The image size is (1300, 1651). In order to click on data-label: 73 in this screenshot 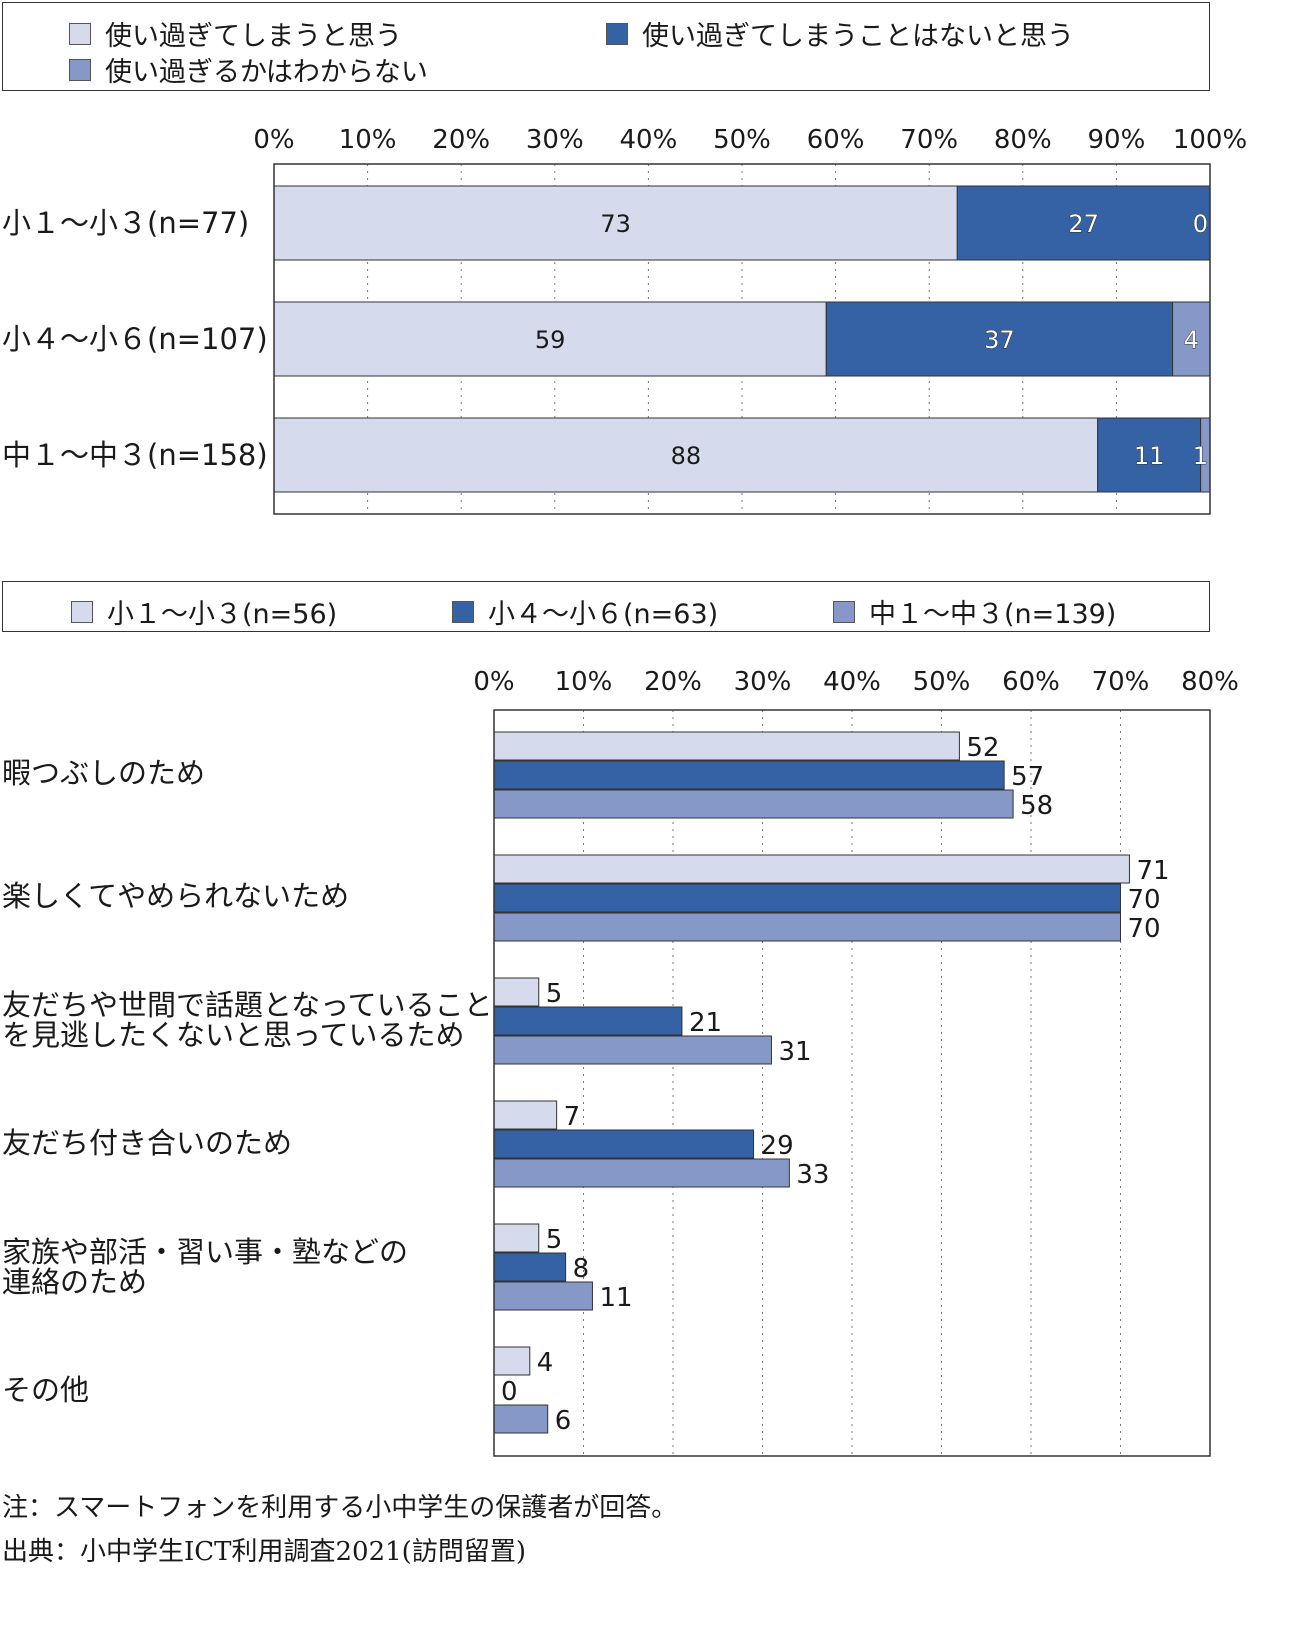, I will do `click(615, 224)`.